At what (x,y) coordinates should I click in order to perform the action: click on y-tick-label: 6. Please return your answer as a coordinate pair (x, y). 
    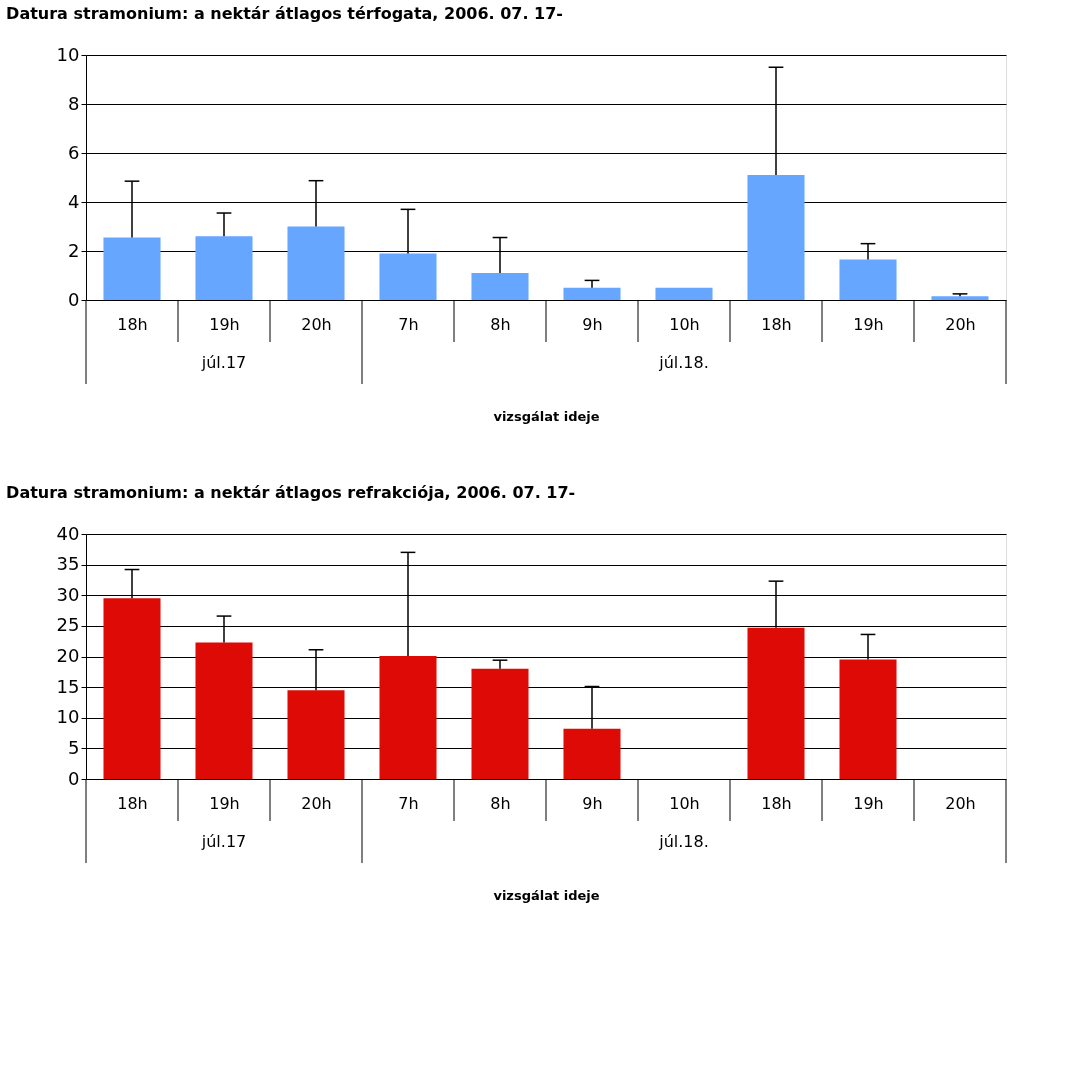
    Looking at the image, I should click on (74, 152).